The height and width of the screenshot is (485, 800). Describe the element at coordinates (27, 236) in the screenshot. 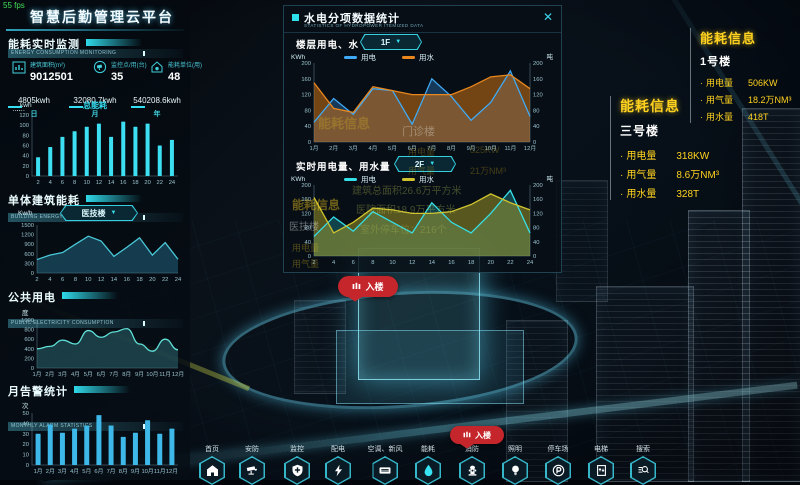

I see `svg-text: 1200` at that location.